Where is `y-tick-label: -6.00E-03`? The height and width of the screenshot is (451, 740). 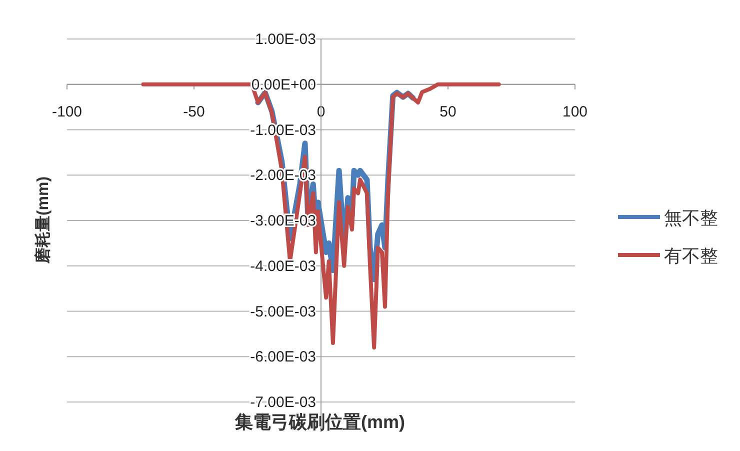
y-tick-label: -6.00E-03 is located at coordinates (283, 357).